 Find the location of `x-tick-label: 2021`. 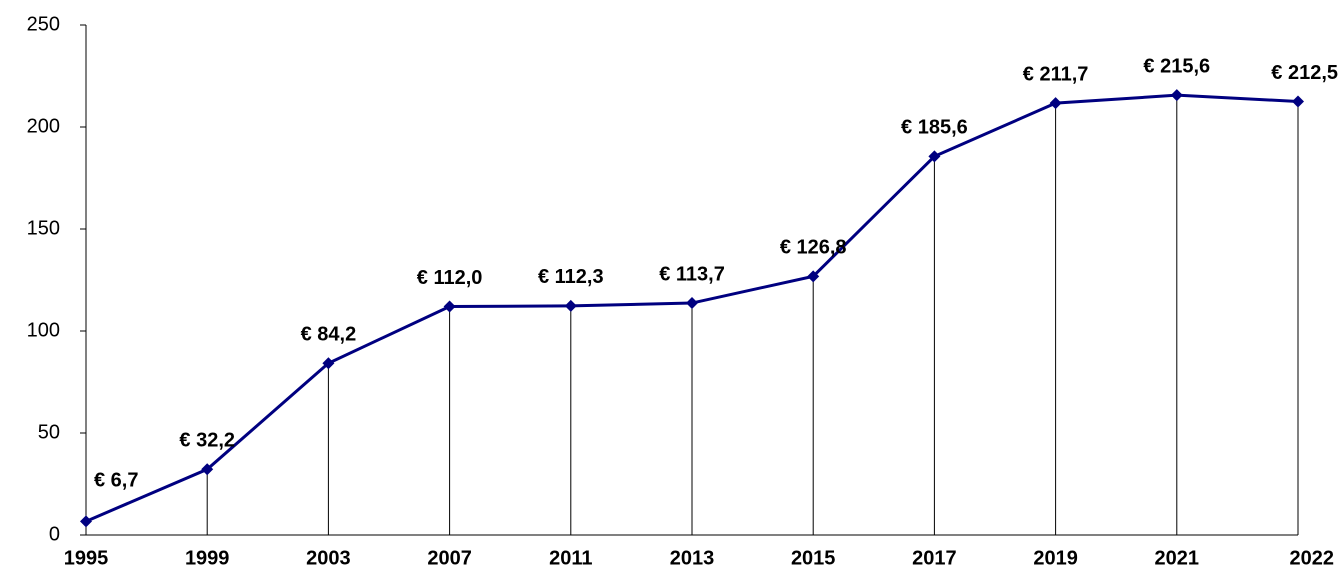

x-tick-label: 2021 is located at coordinates (1177, 558).